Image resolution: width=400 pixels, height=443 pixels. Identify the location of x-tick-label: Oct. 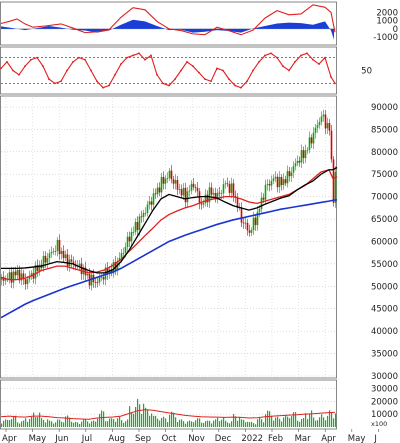
(169, 438).